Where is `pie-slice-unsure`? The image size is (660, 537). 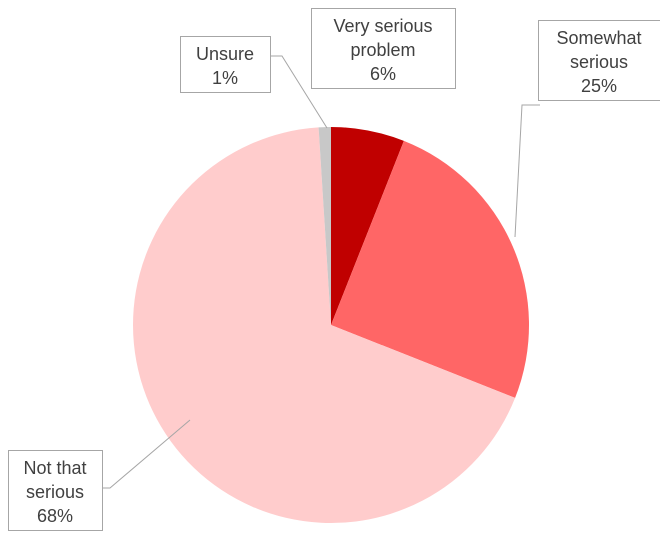 pie-slice-unsure is located at coordinates (324, 226).